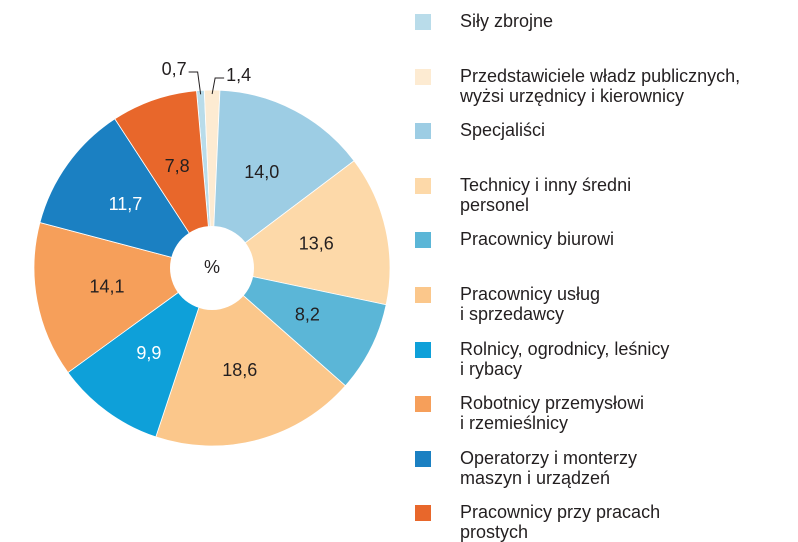 The width and height of the screenshot is (798, 542). Describe the element at coordinates (537, 239) in the screenshot. I see `legend-label: Pracownicy biurowi` at that location.